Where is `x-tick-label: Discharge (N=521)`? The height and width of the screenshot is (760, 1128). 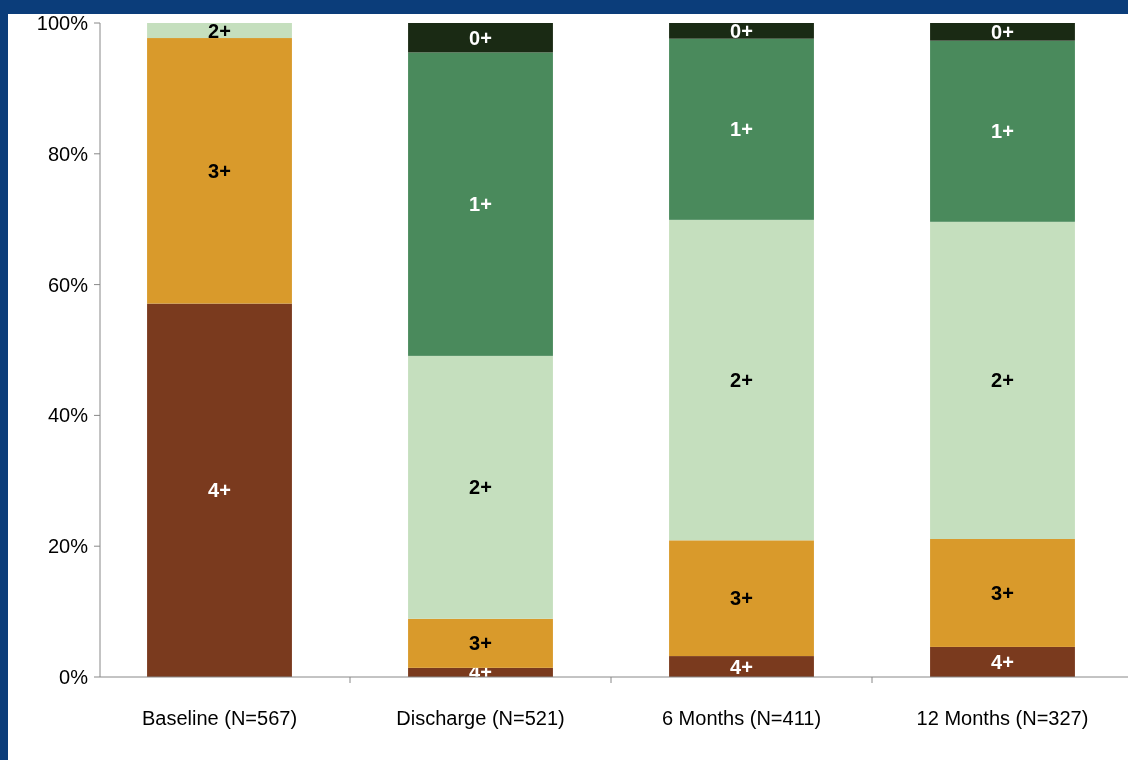 x-tick-label: Discharge (N=521) is located at coordinates (480, 718).